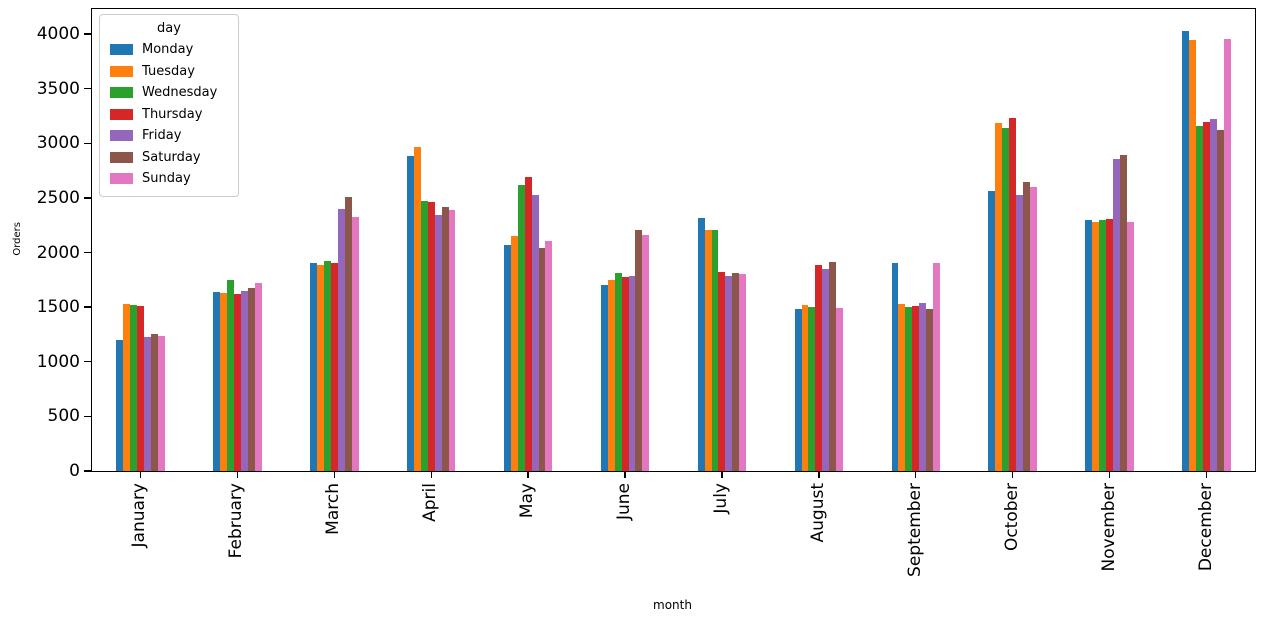 This screenshot has height=626, width=1264. Describe the element at coordinates (729, 373) in the screenshot. I see `bar-friday-july` at that location.